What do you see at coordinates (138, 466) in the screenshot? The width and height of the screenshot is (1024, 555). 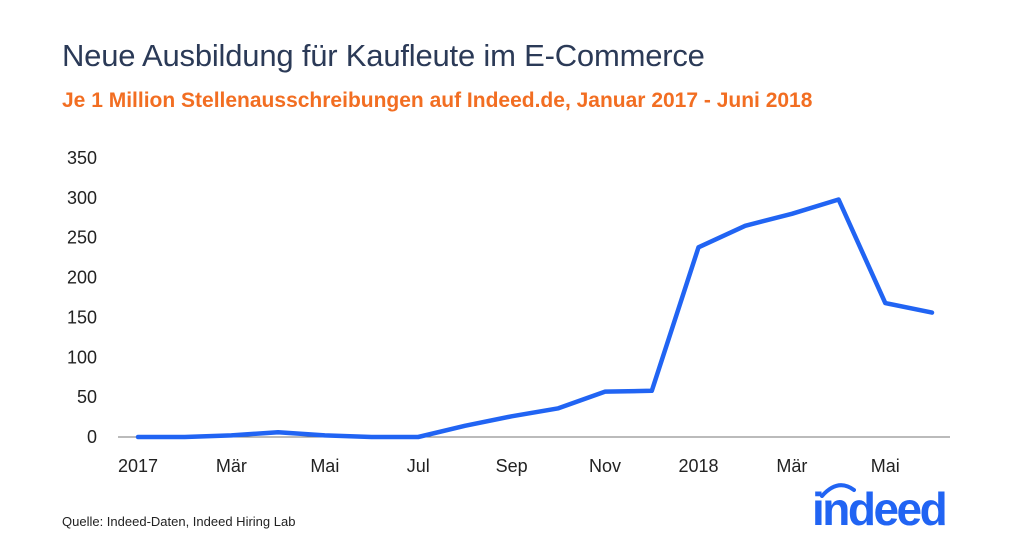 I see `x-tick-label: 2017` at bounding box center [138, 466].